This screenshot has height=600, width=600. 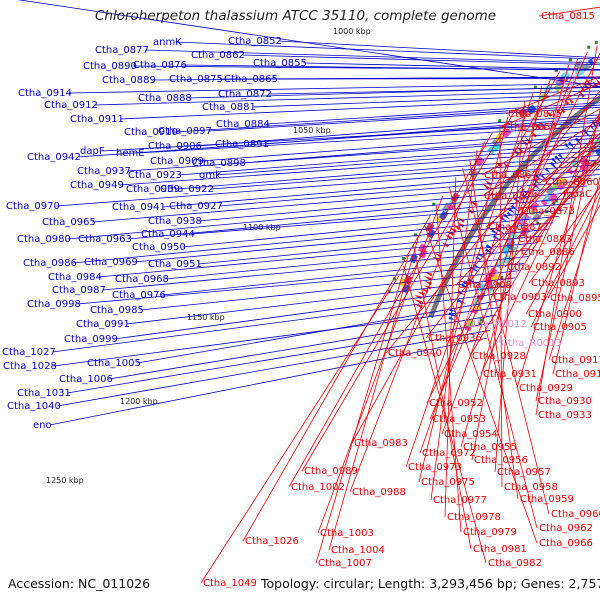 I want to click on gene-label: Ctha_1028, so click(x=30, y=366).